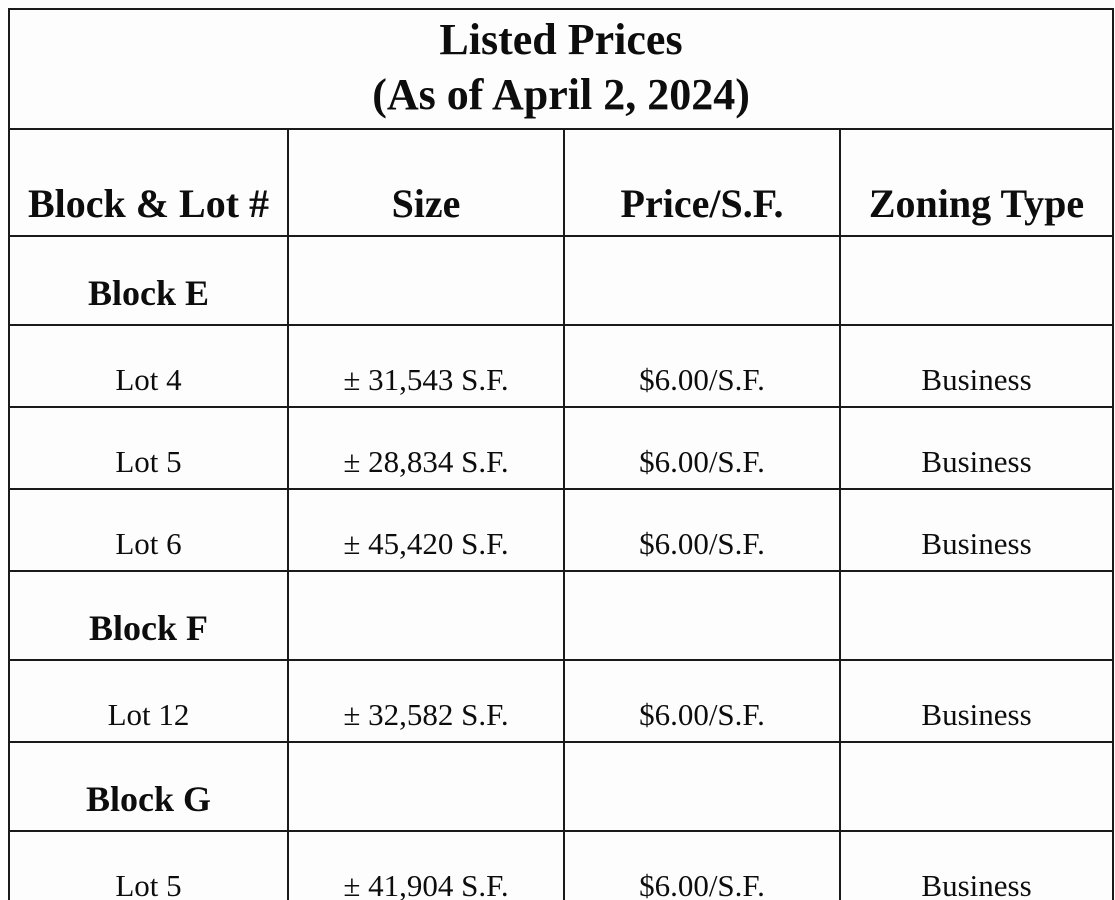 The height and width of the screenshot is (900, 1115). Describe the element at coordinates (148, 280) in the screenshot. I see `block-label-cell: Block E` at that location.